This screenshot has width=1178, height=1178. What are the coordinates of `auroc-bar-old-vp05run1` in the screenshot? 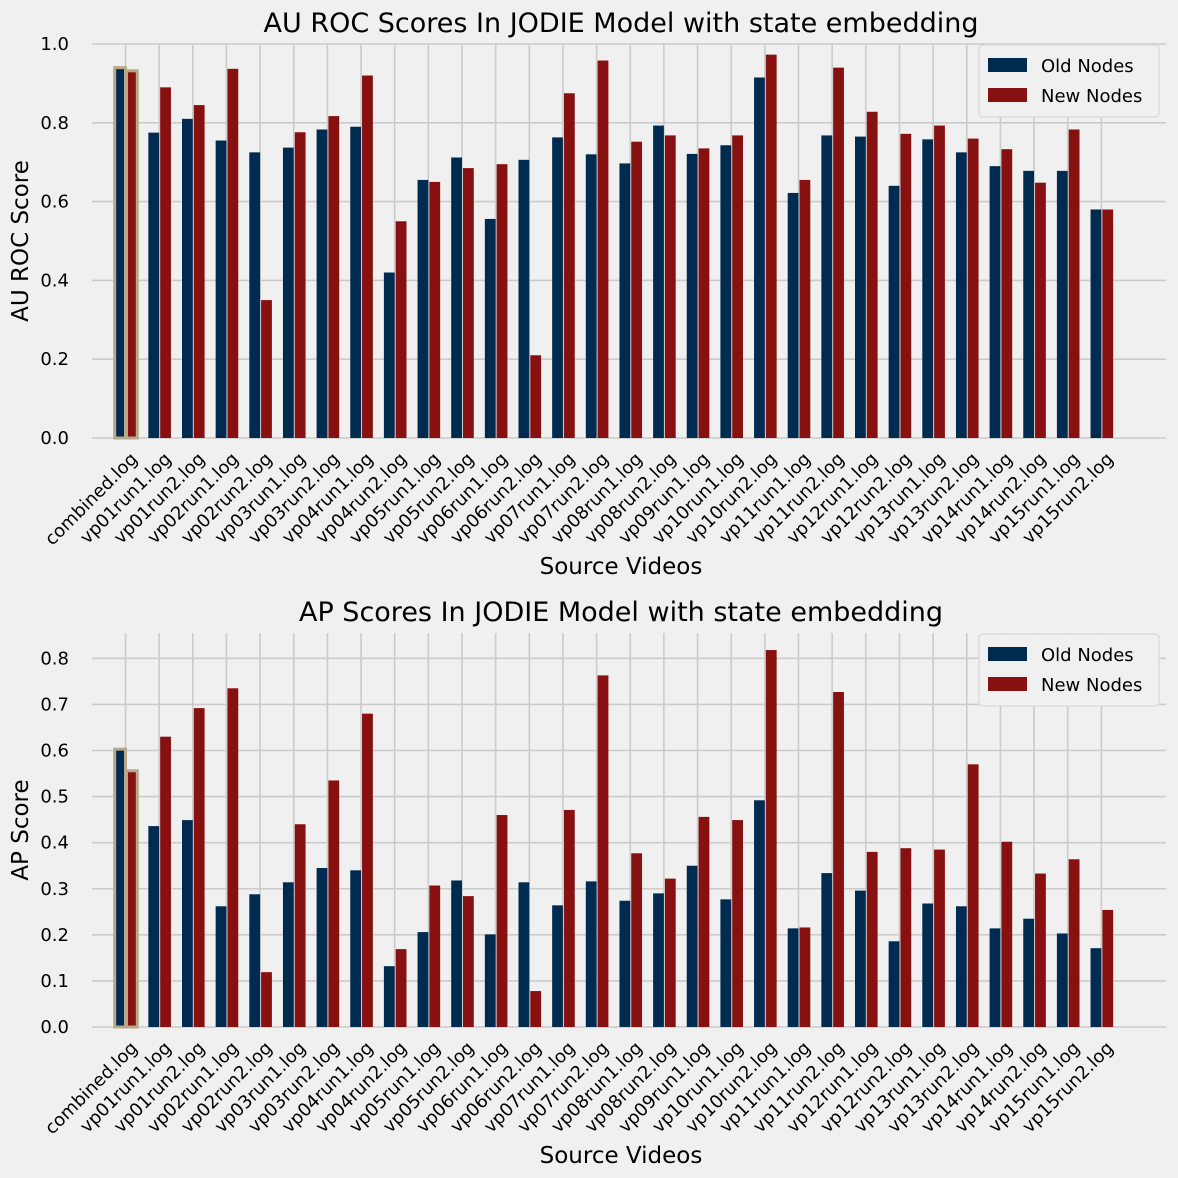 It's located at (423, 308).